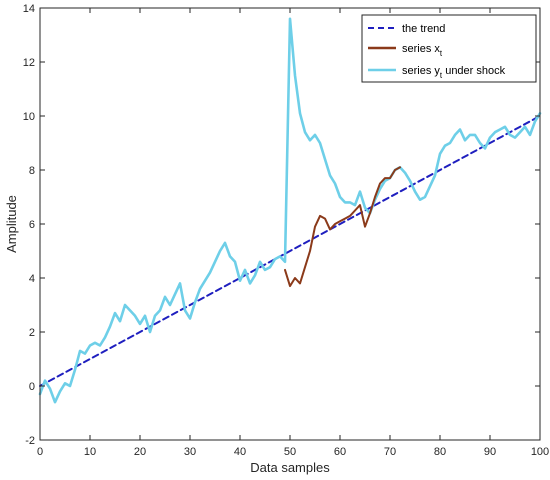  What do you see at coordinates (540, 452) in the screenshot?
I see `x-tick-label: 100` at bounding box center [540, 452].